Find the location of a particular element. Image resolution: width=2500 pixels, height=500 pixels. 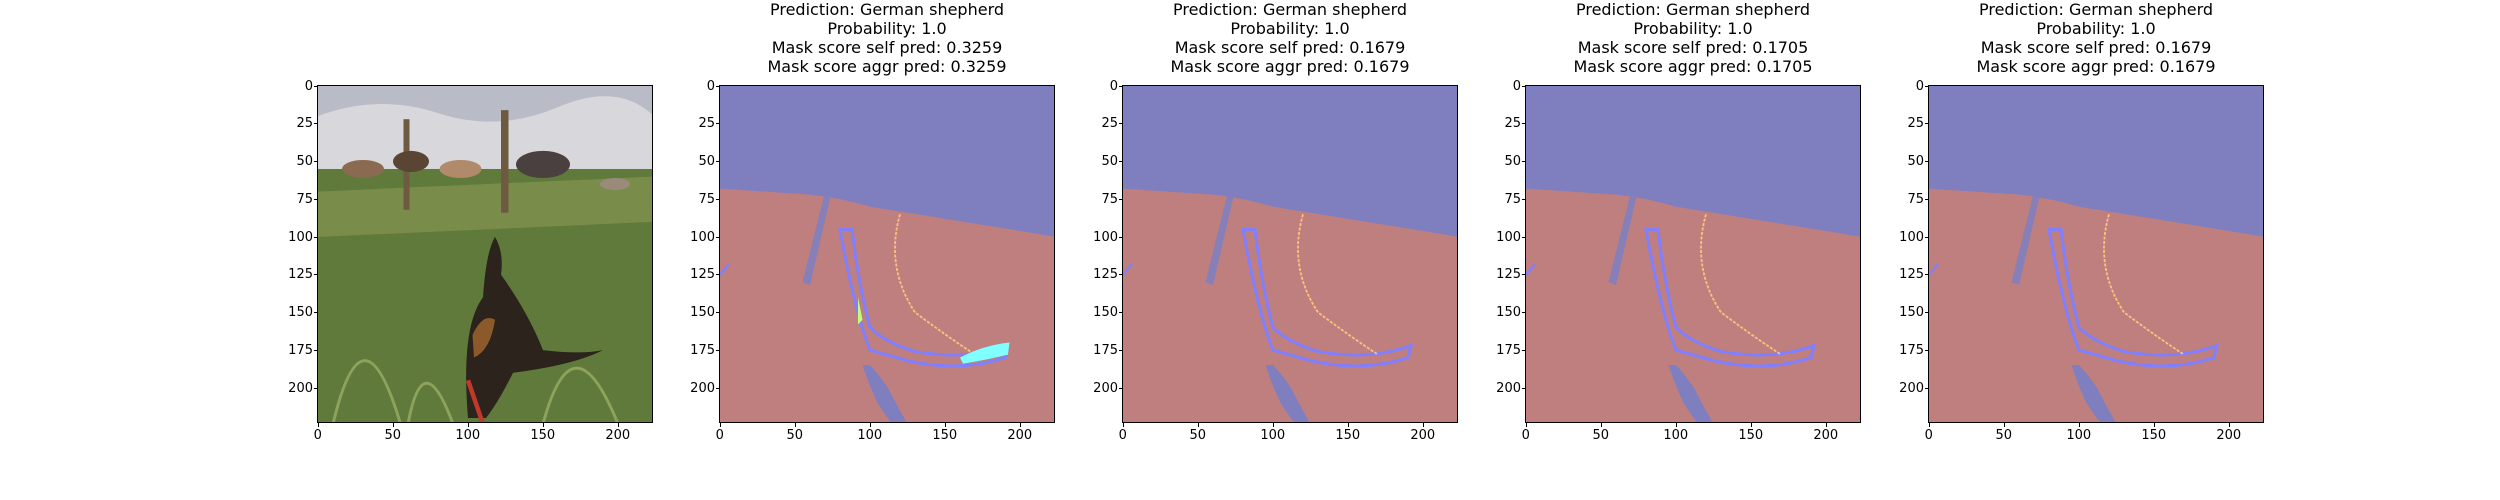

photo-image is located at coordinates (485, 254).